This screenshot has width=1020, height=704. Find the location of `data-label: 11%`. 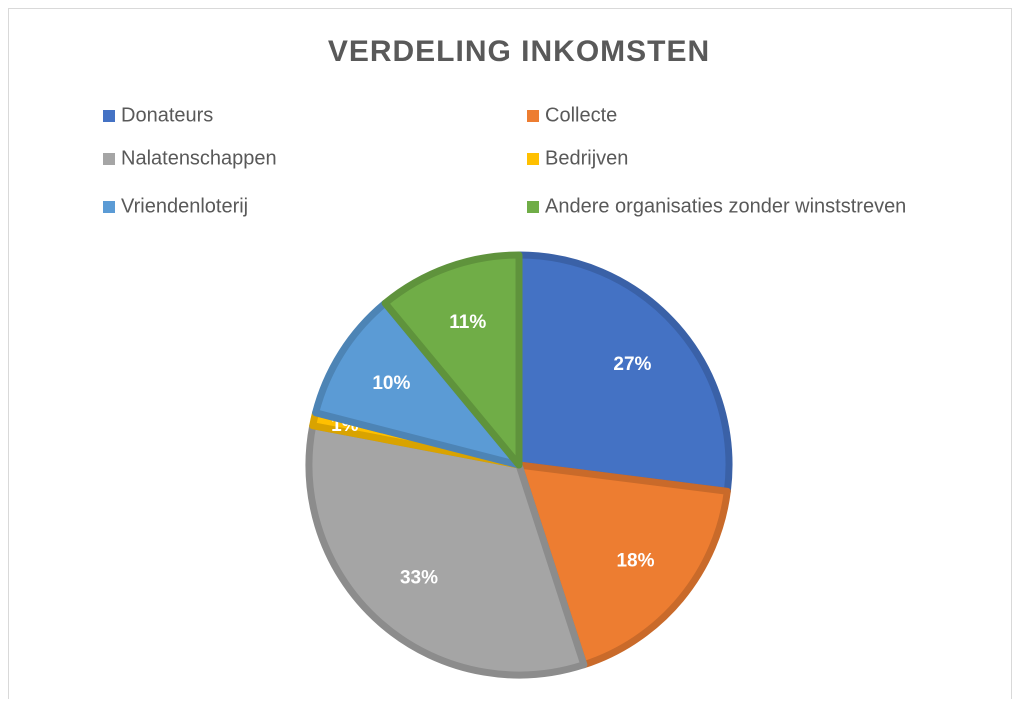

data-label: 11% is located at coordinates (467, 322).